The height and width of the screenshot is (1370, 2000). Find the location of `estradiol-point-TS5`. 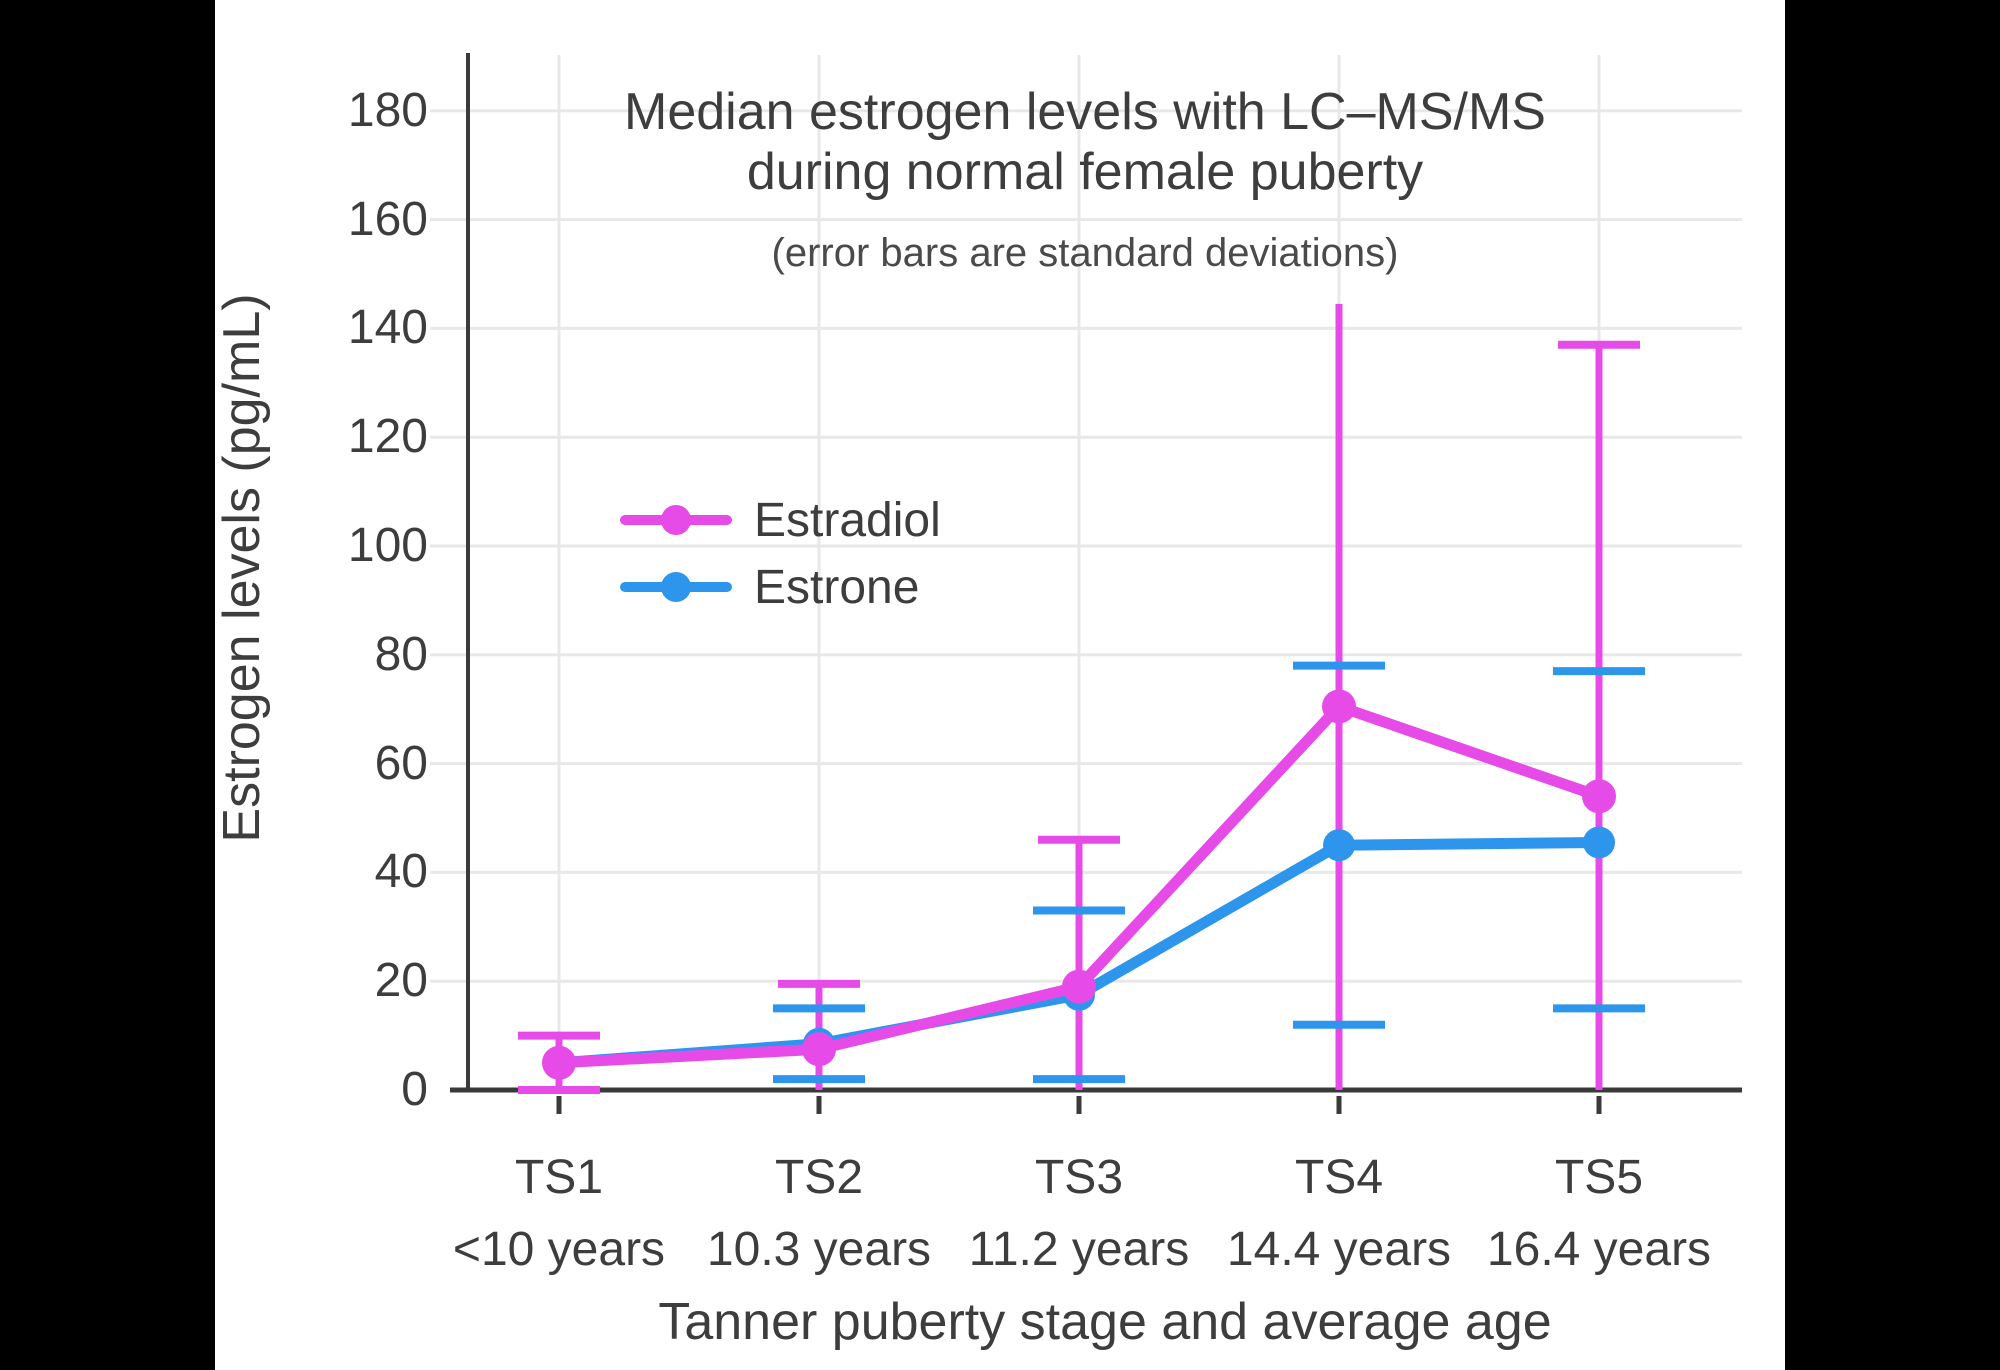

estradiol-point-TS5 is located at coordinates (1599, 796).